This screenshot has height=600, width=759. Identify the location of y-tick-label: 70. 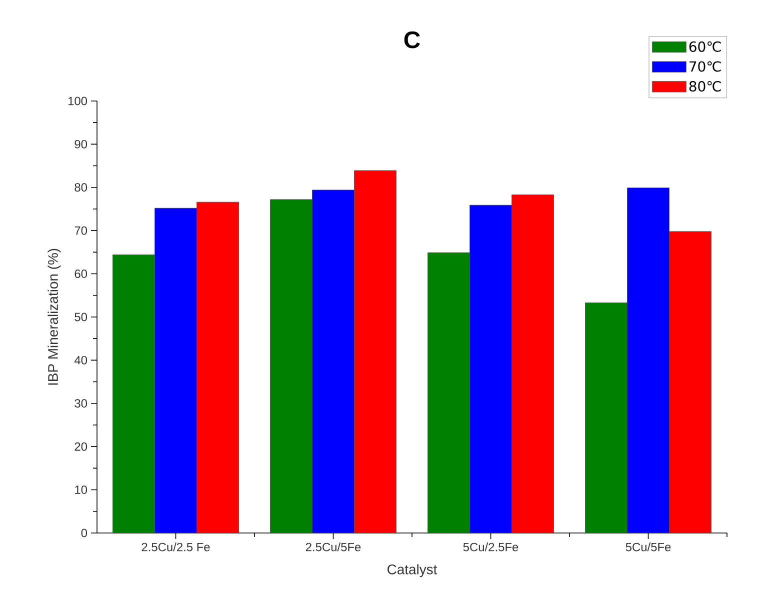
(81, 230).